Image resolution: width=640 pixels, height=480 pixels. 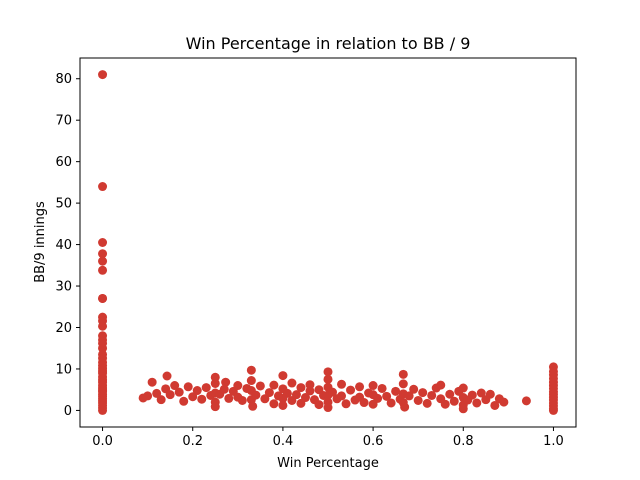 I want to click on y-tick-label: 60, so click(x=63, y=162).